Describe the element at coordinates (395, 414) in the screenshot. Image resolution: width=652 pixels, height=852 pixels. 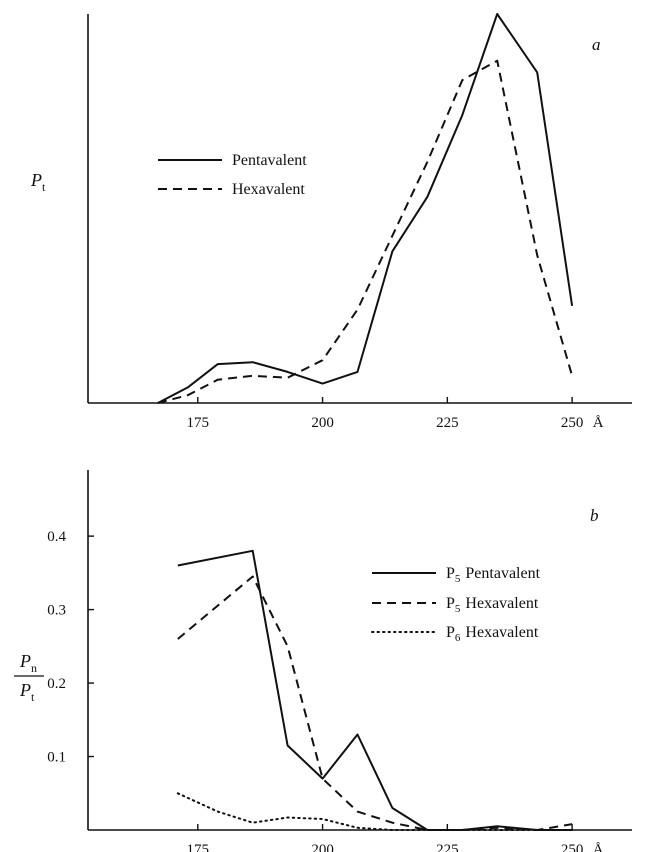
I see `panel-a-x-ticks: 175 200 225 250 Å` at that location.